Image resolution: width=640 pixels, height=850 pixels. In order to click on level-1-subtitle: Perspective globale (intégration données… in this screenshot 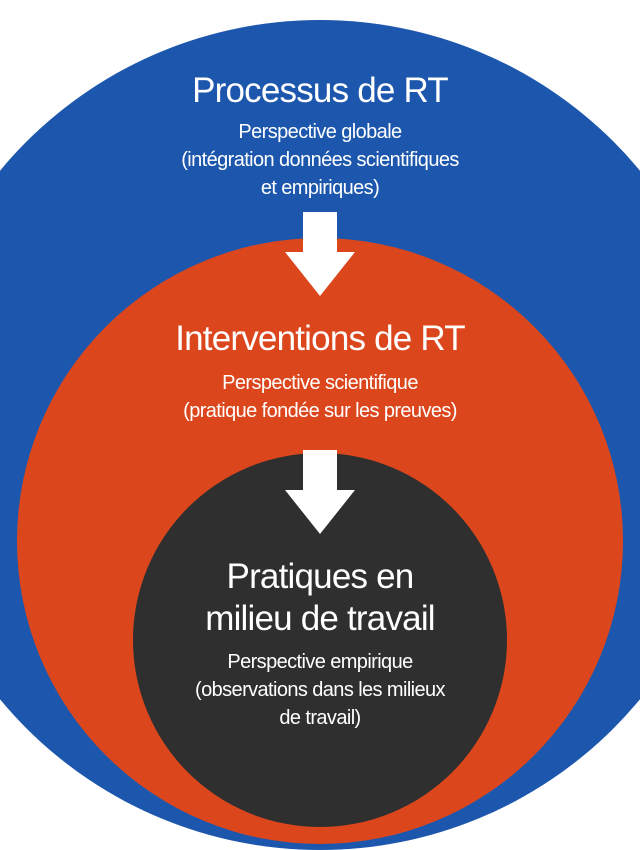, I will do `click(320, 160)`.